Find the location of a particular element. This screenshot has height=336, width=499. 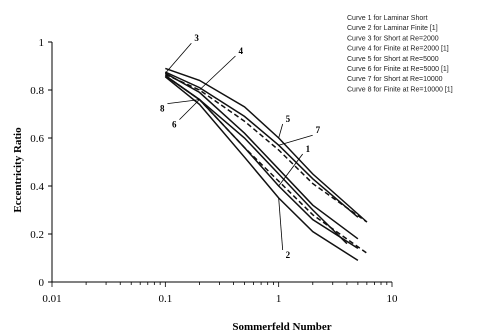

x-tick-label: 1 is located at coordinates (279, 299).